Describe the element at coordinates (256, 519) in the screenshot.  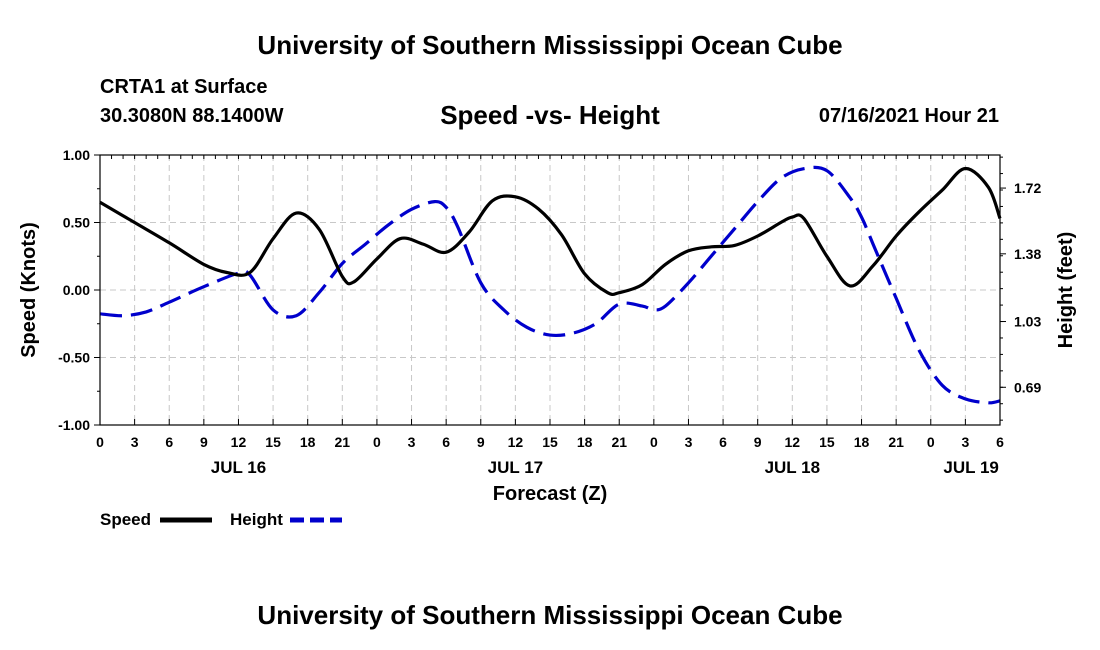
I see `legend-height-label: Height` at that location.